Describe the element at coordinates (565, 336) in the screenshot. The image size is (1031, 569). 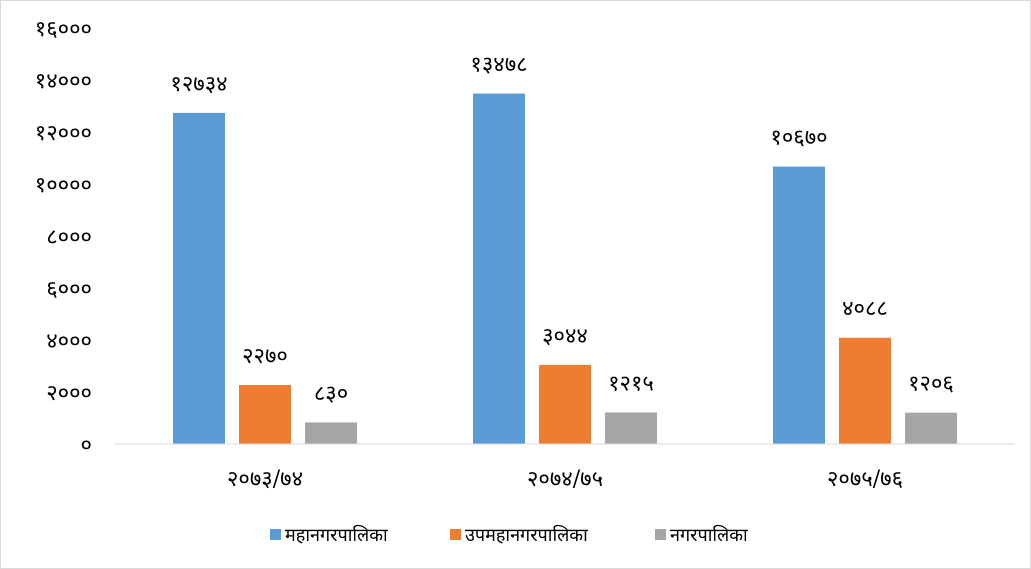
I see `data-label: ३०४४` at that location.